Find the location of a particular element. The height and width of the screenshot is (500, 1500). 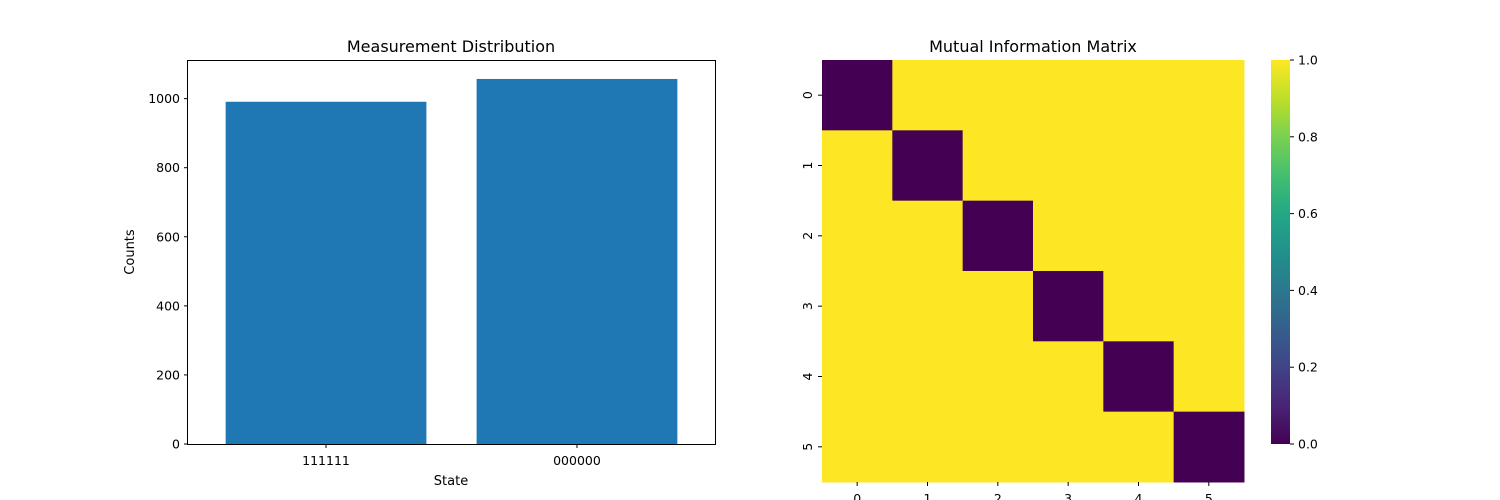

colorbar-tick-label: 0.8 is located at coordinates (1308, 136).